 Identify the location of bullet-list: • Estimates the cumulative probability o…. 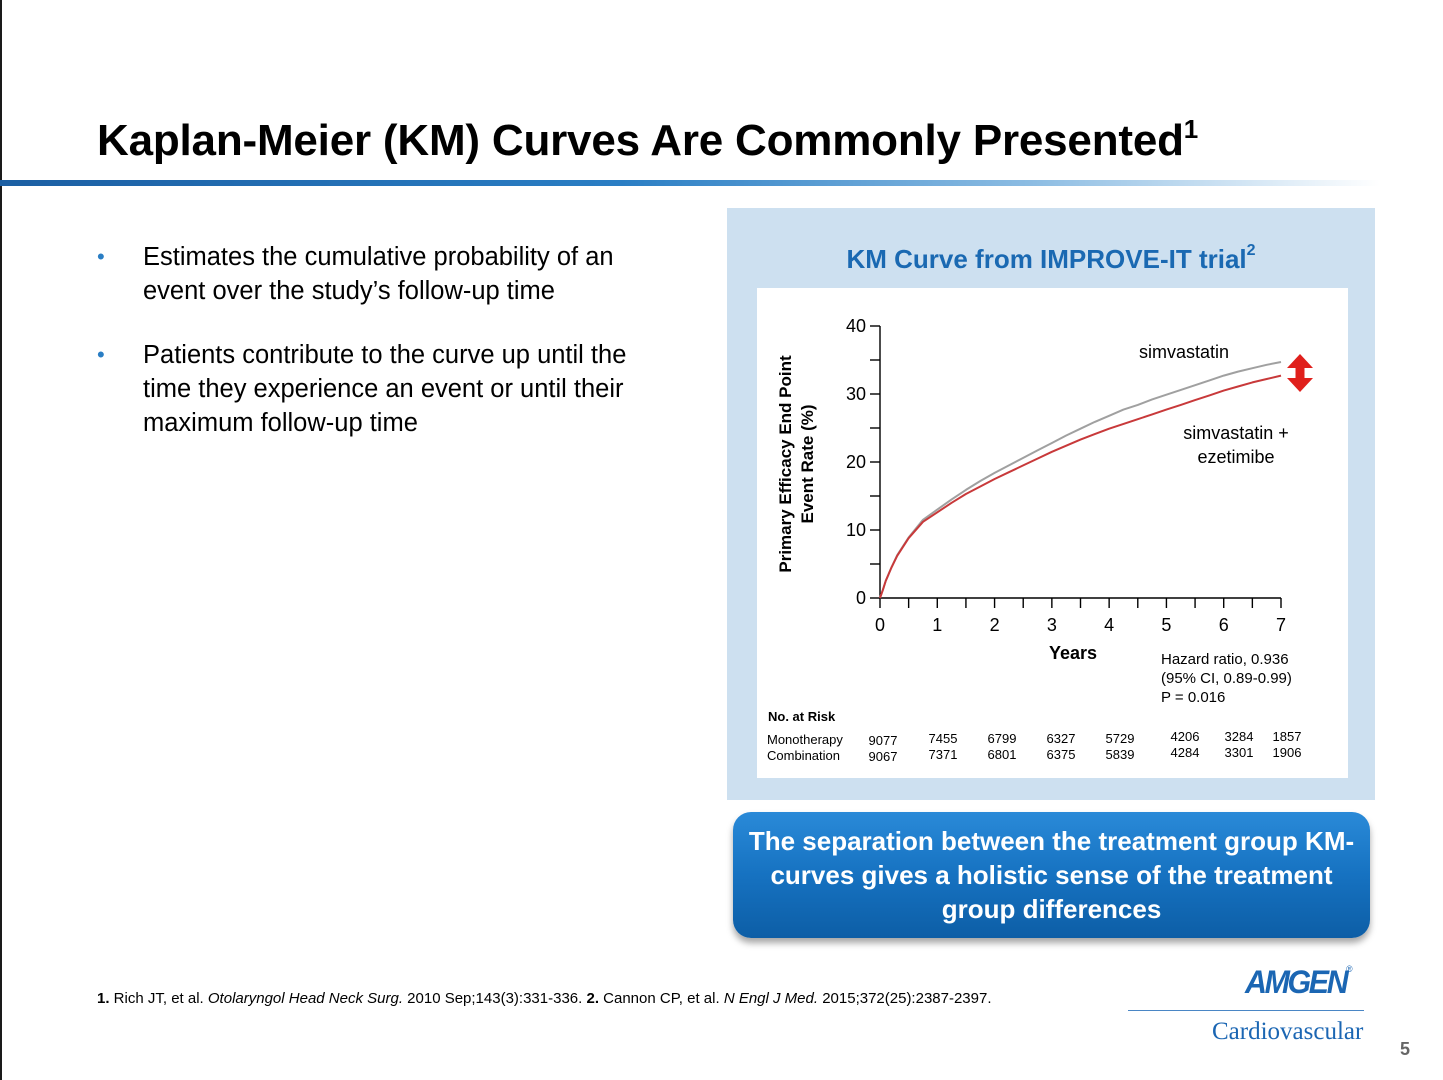
(387, 355).